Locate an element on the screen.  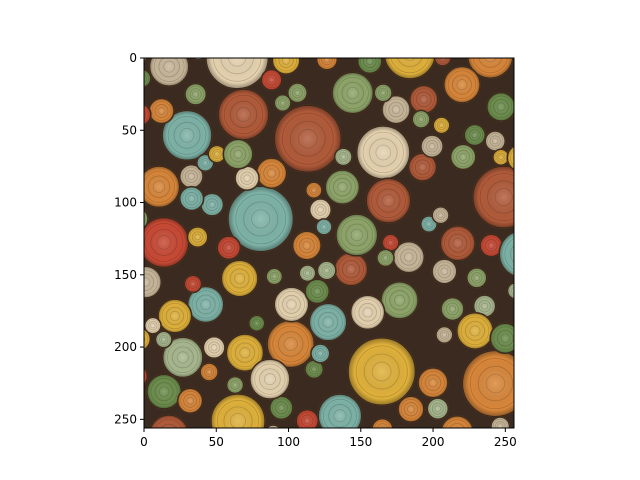
y-tick-label: 50 is located at coordinates (129, 130).